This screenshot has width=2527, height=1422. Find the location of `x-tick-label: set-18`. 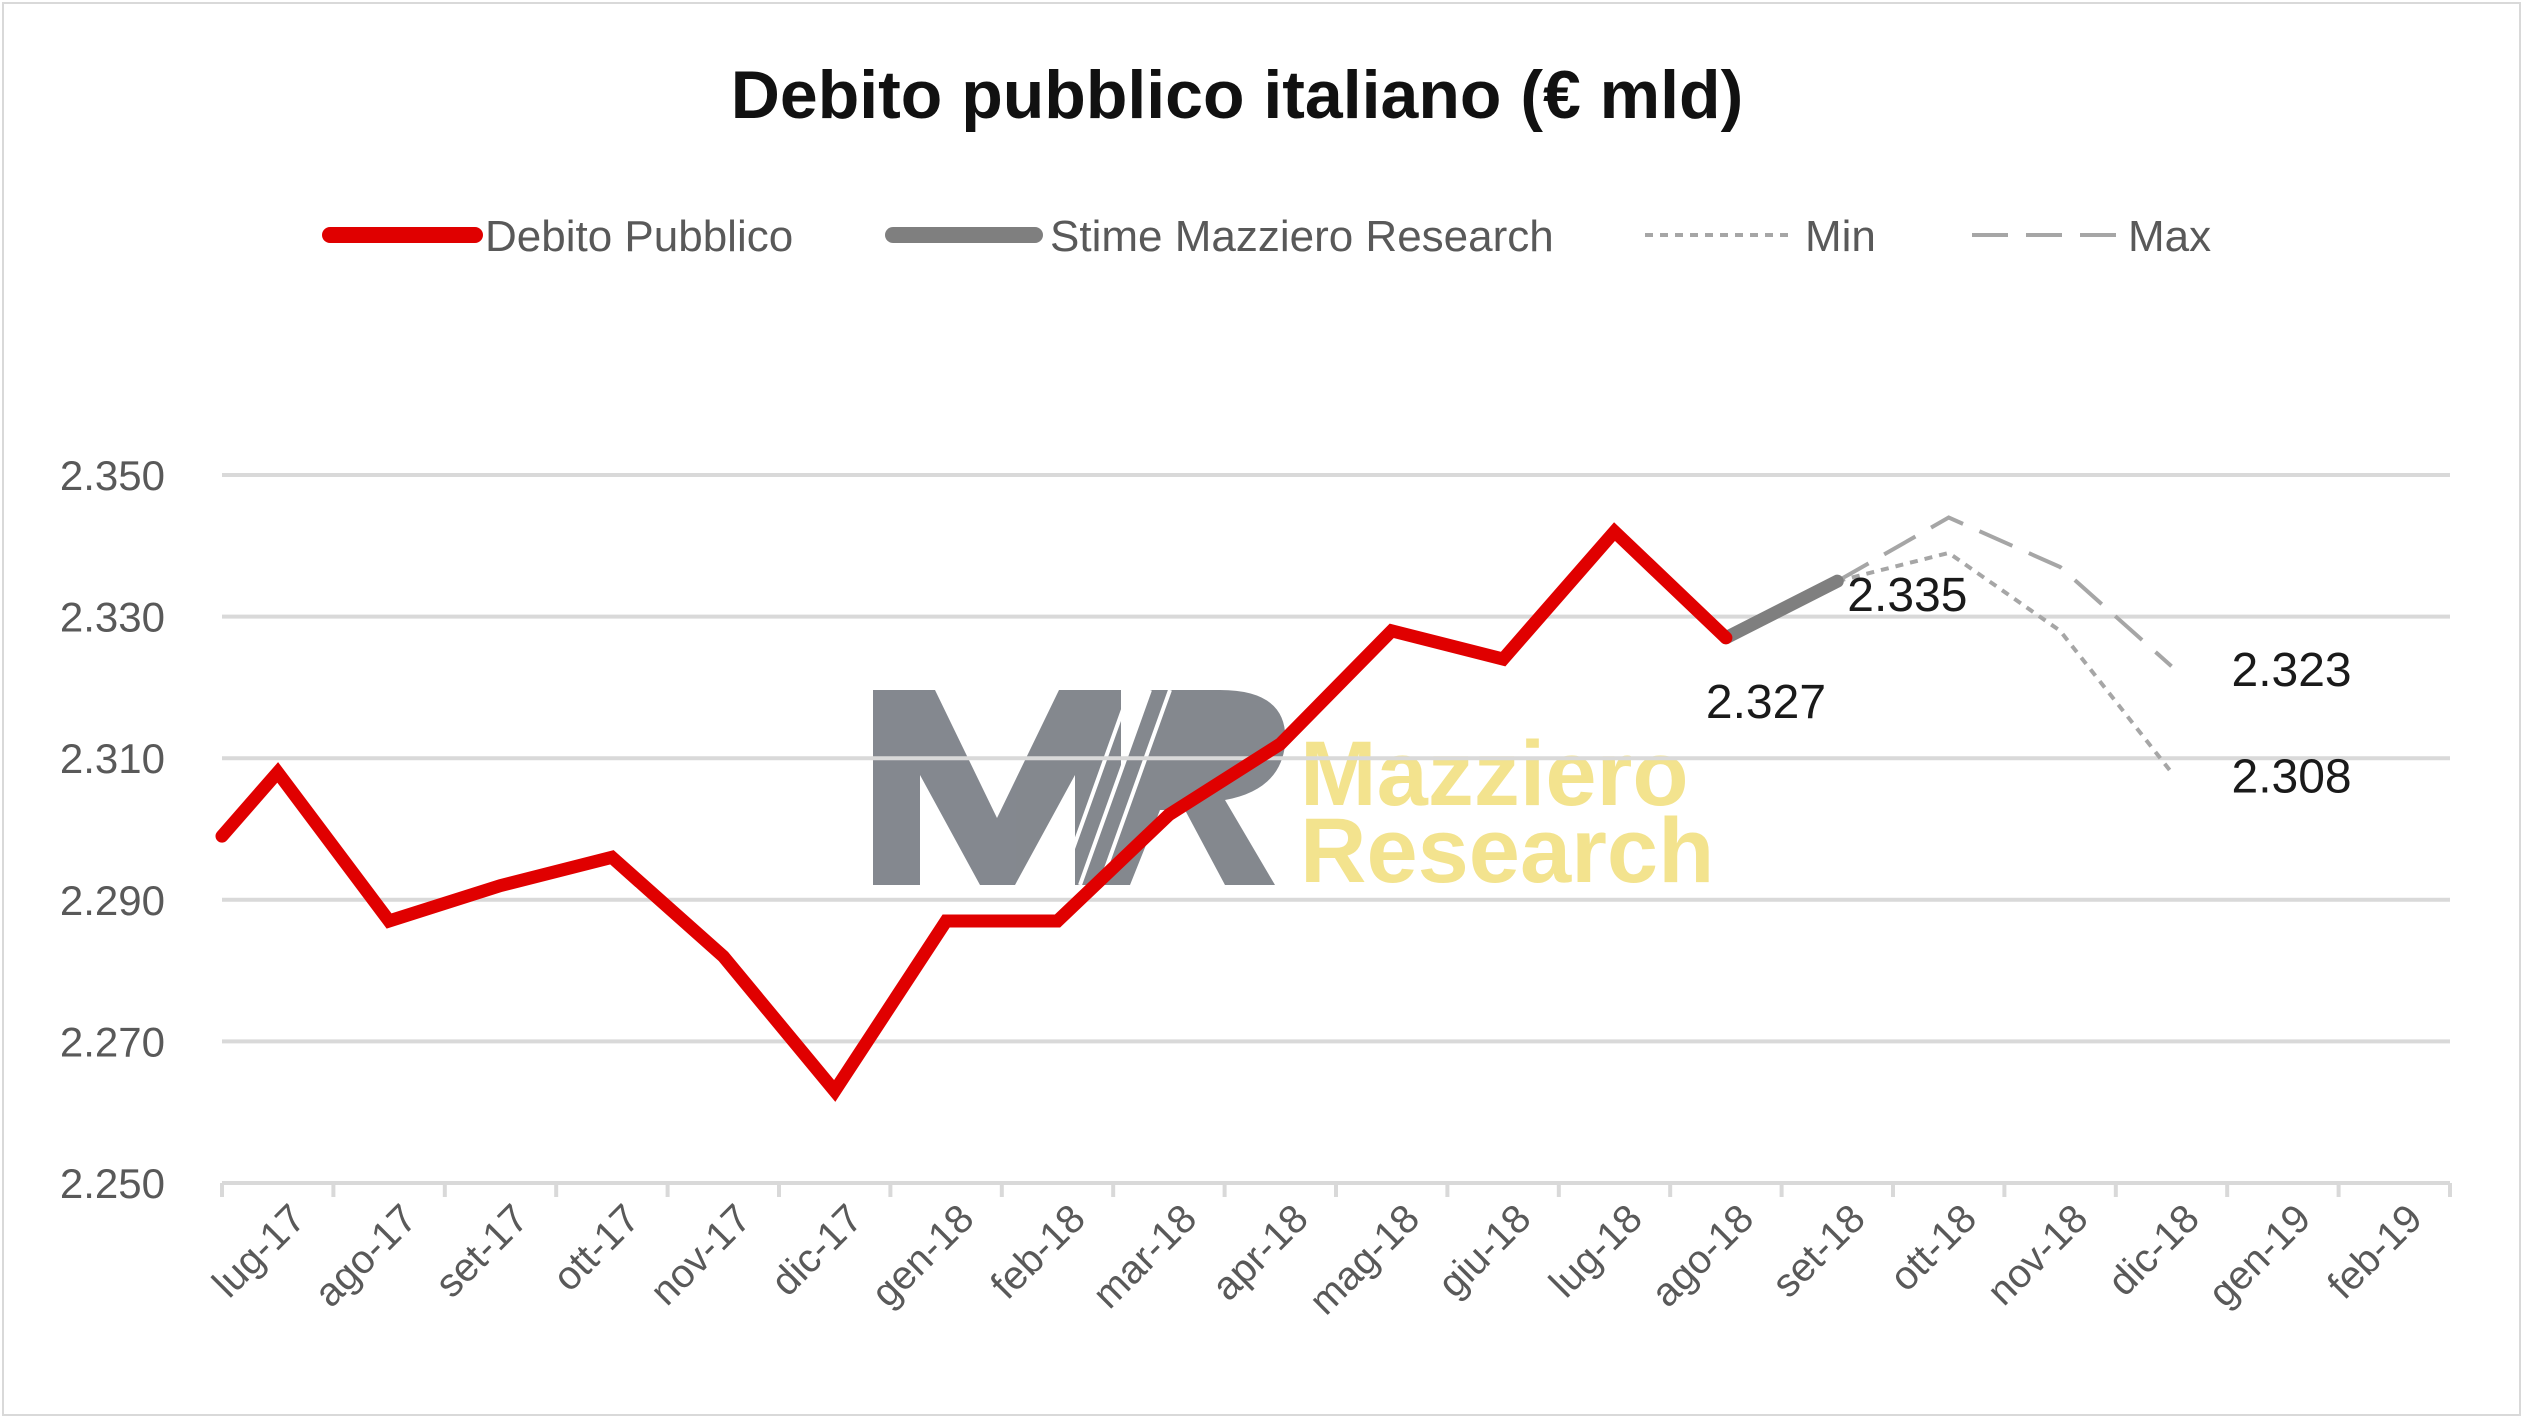

x-tick-label: set-18 is located at coordinates (1819, 1251).